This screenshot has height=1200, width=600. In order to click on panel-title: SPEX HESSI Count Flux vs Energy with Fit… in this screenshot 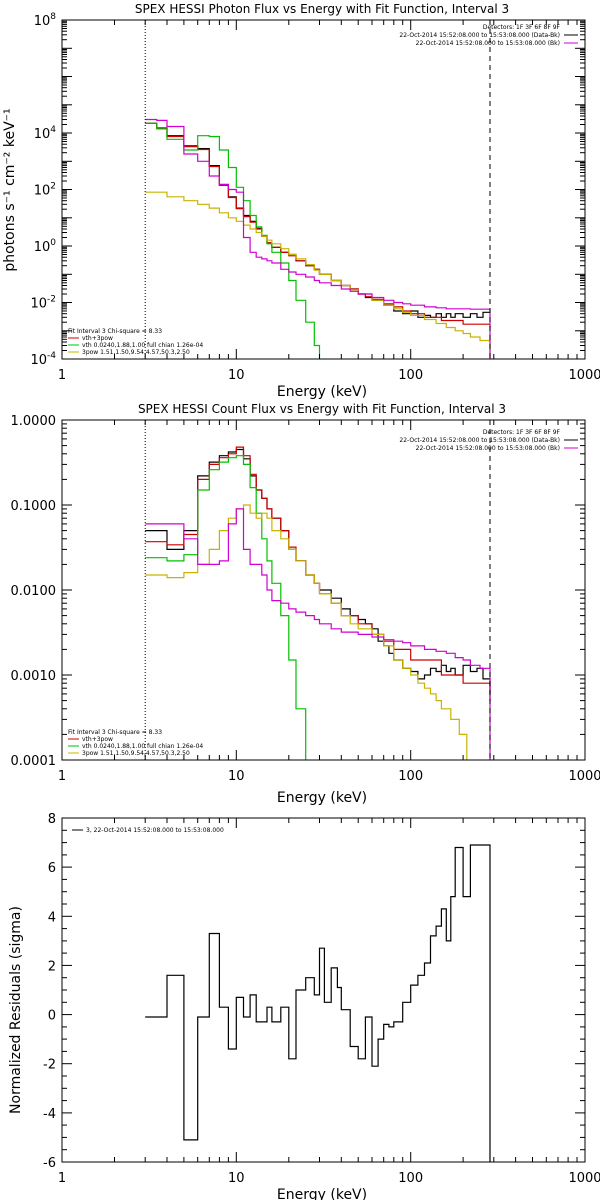, I will do `click(322, 409)`.